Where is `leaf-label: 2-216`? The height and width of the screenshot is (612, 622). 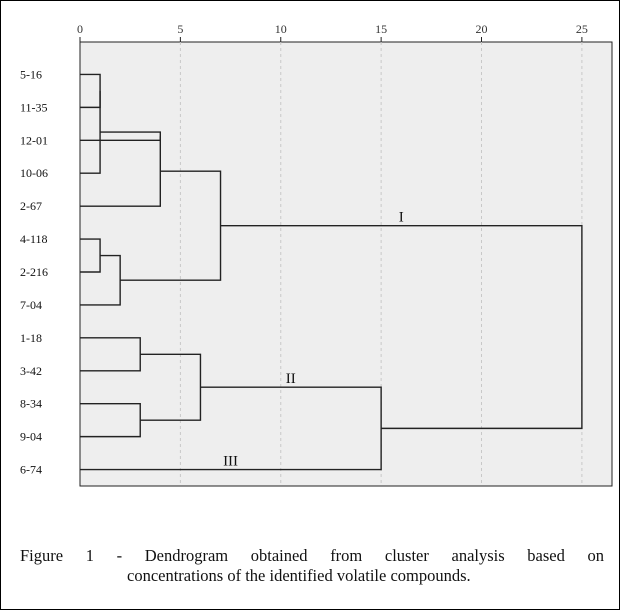 leaf-label: 2-216 is located at coordinates (34, 272).